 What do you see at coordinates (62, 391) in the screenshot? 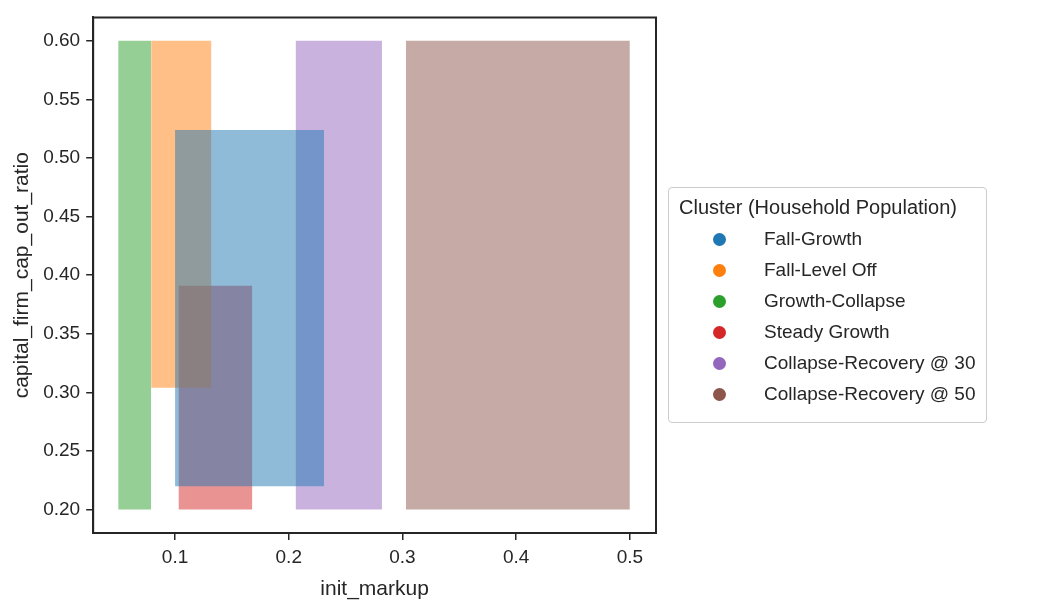
I see `y-tick-label: 0.30` at bounding box center [62, 391].